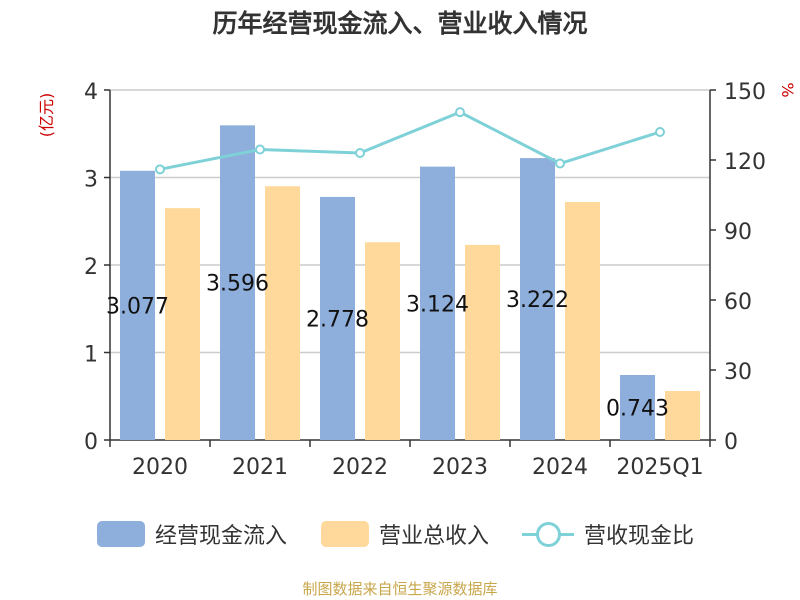 This screenshot has width=800, height=600. Describe the element at coordinates (221, 536) in the screenshot. I see `legend-label-cash-inflow: 经营现金流入` at that location.